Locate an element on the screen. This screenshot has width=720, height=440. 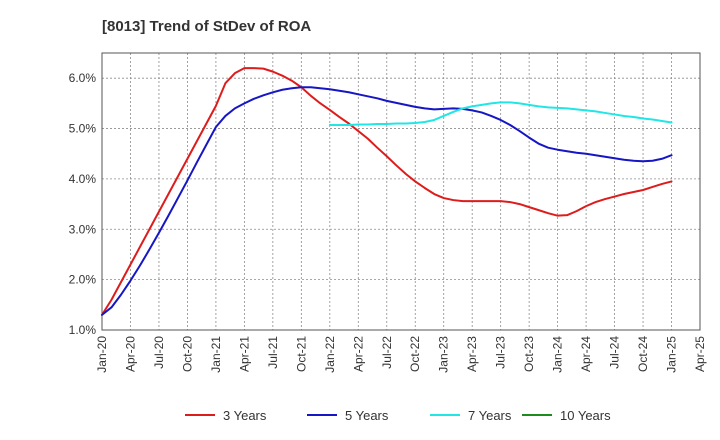
x-tick-label: Apr-21 is located at coordinates (244, 354).